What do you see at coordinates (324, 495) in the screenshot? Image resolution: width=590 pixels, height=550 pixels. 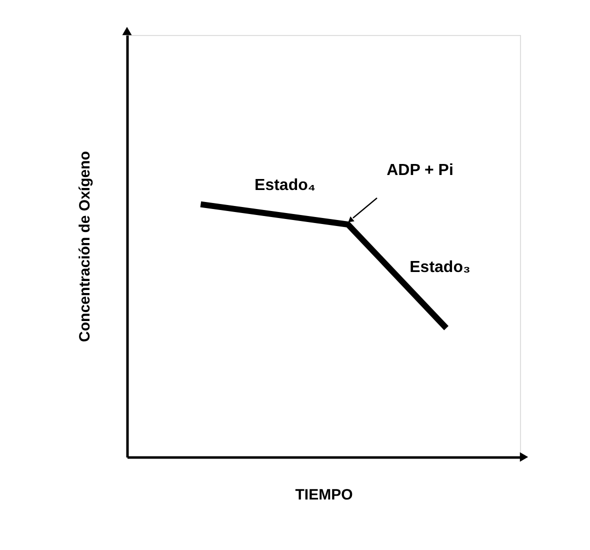 I see `x-axis-title: TIEMPO` at bounding box center [324, 495].